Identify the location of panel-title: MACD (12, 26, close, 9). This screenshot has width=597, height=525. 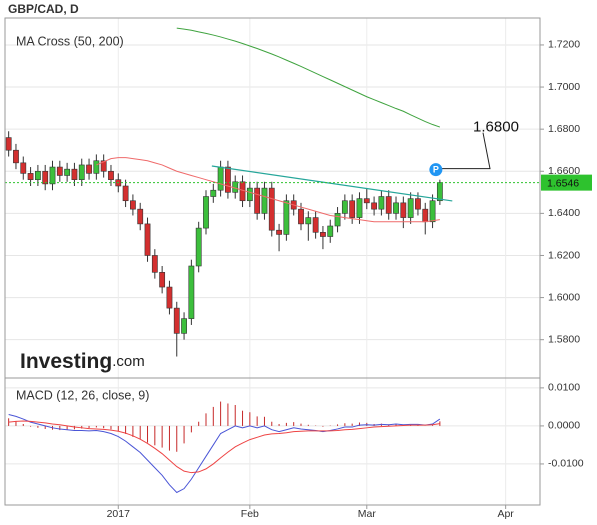
(82, 395).